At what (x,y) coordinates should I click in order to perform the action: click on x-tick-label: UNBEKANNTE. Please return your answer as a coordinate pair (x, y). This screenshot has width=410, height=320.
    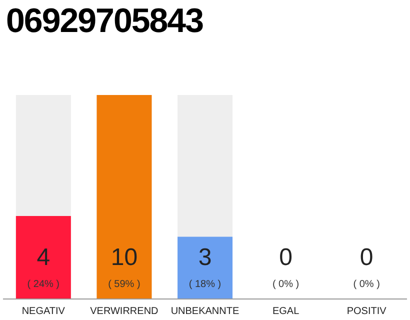
    Looking at the image, I should click on (205, 312).